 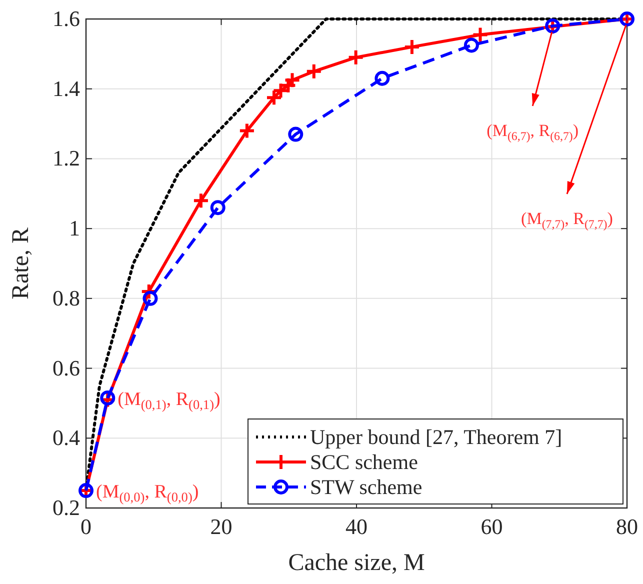 What do you see at coordinates (147, 493) in the screenshot?
I see `annotation: (M$_{(0,0)}$, R$_{(0,0)}$)` at bounding box center [147, 493].